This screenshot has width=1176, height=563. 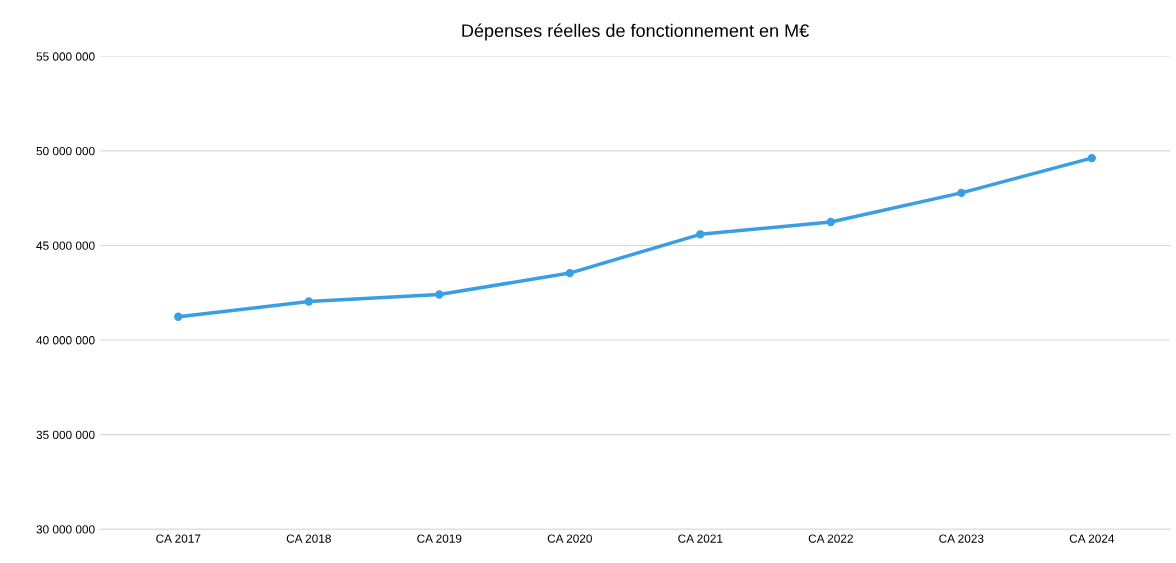 What do you see at coordinates (961, 538) in the screenshot?
I see `x-tick-label: CA 2023` at bounding box center [961, 538].